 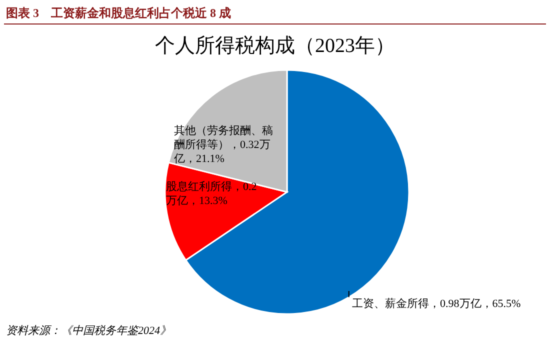 What do you see at coordinates (275, 46) in the screenshot?
I see `chart-subtitle: 个人所得税构成（2023年）` at bounding box center [275, 46].